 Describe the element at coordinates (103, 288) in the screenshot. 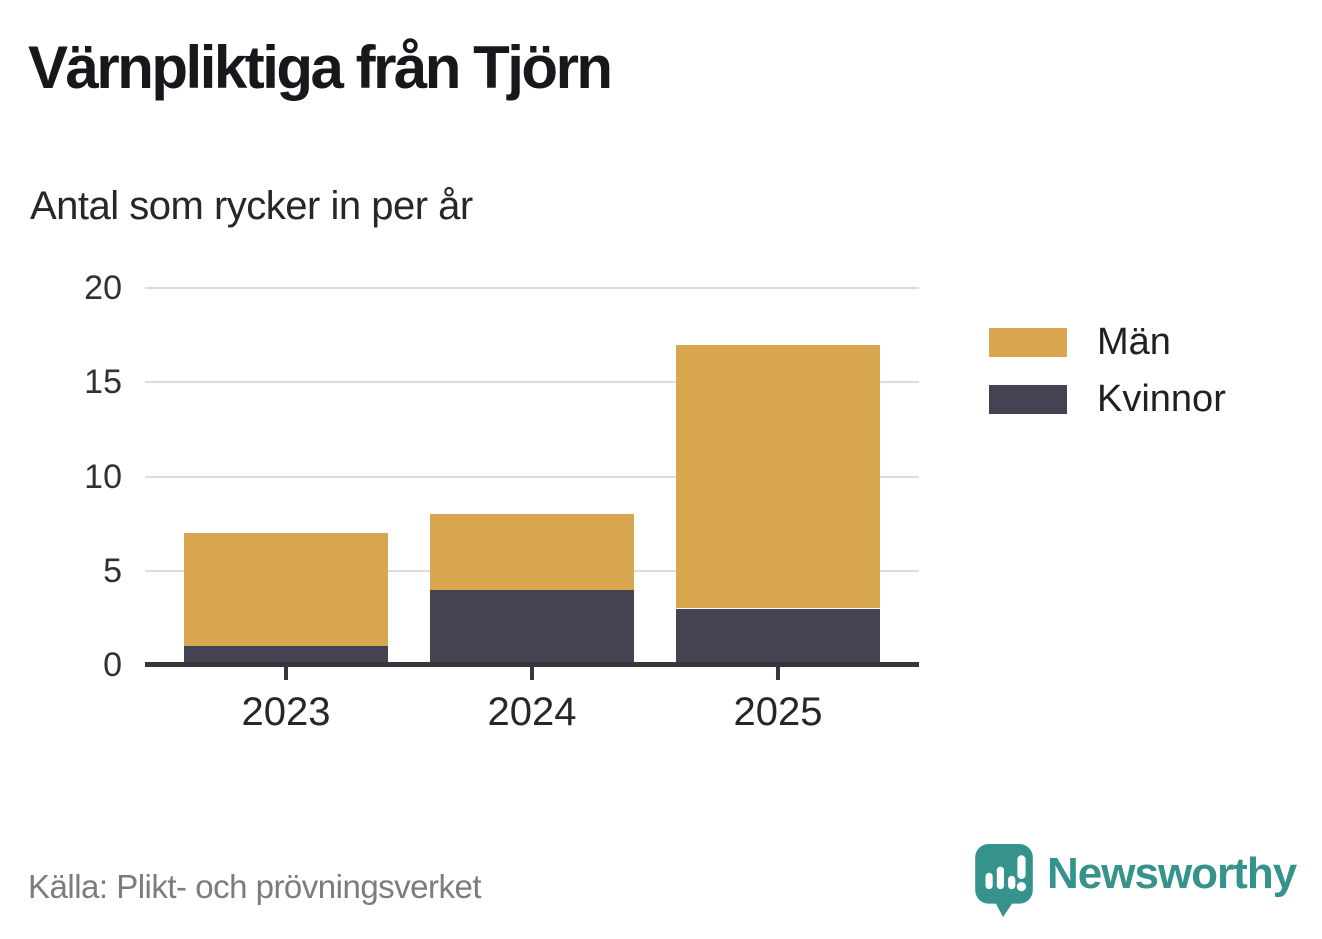

I see `y-tick-label-20: 20` at that location.